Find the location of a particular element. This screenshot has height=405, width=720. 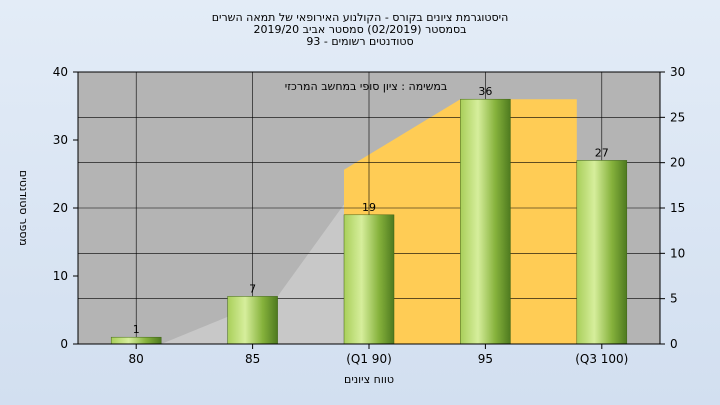

title-line-2: בסמסטר (02/2019) סמסטר אביב 2019/20 is located at coordinates (360, 29).